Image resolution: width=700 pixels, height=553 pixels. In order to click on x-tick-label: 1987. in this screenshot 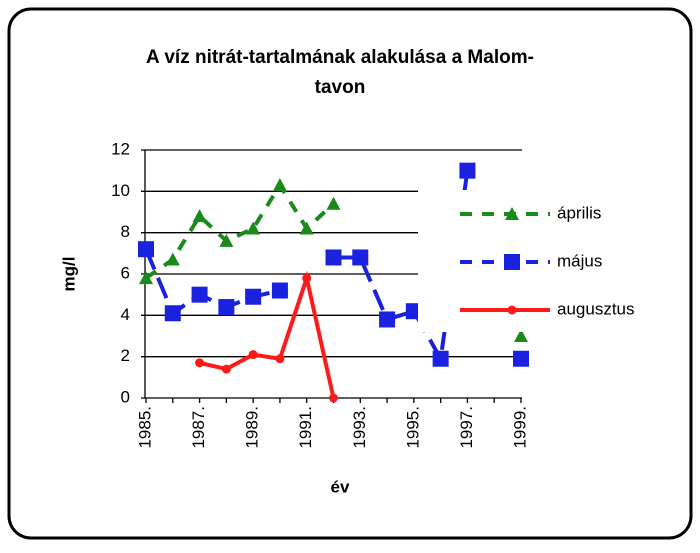, I will do `click(198, 427)`.